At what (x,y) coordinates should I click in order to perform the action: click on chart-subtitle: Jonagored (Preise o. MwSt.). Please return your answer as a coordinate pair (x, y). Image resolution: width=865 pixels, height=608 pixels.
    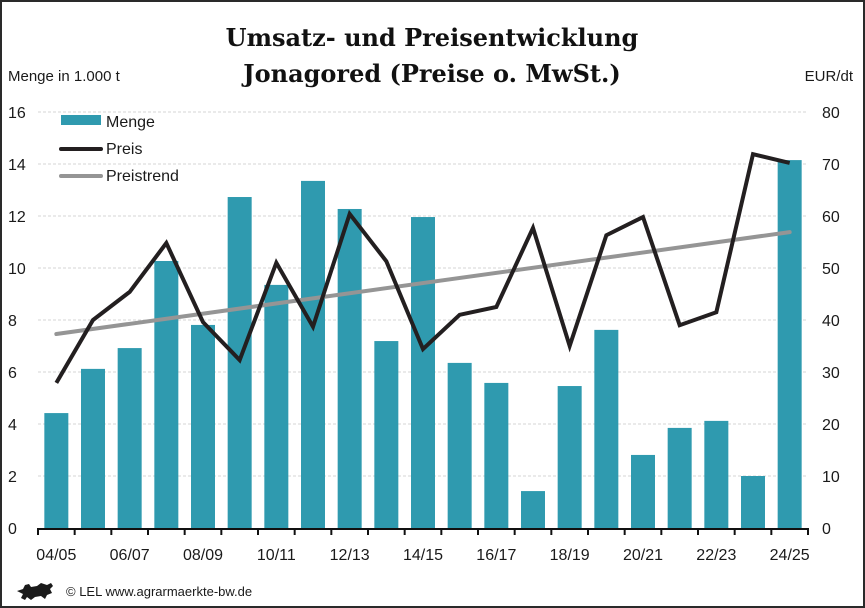
    Looking at the image, I should click on (430, 73).